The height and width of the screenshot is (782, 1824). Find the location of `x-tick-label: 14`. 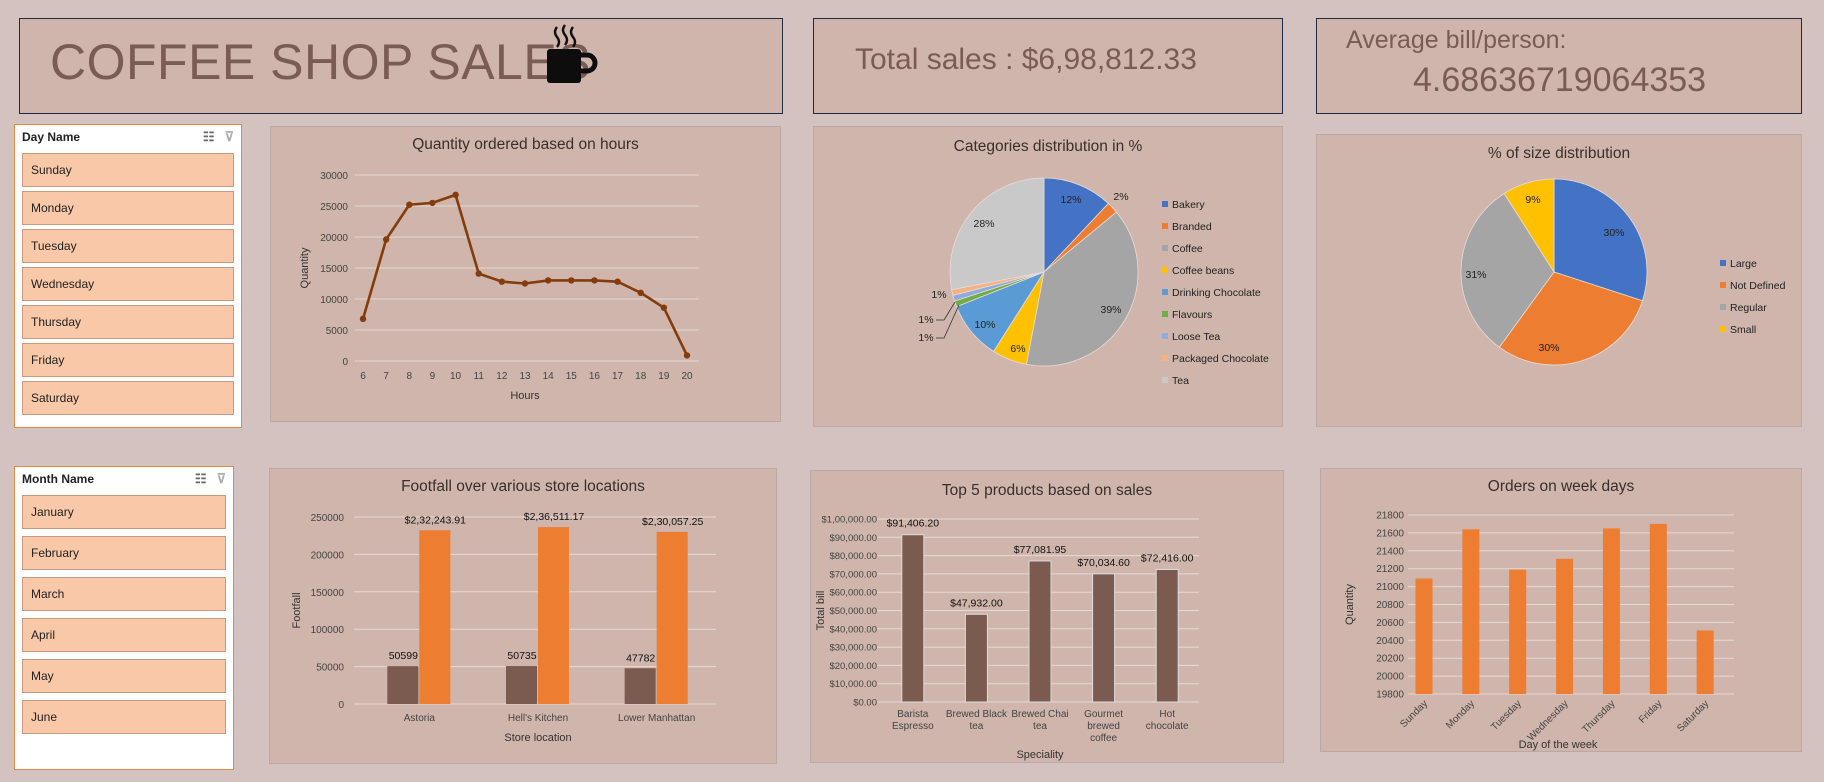

x-tick-label: 14 is located at coordinates (549, 376).